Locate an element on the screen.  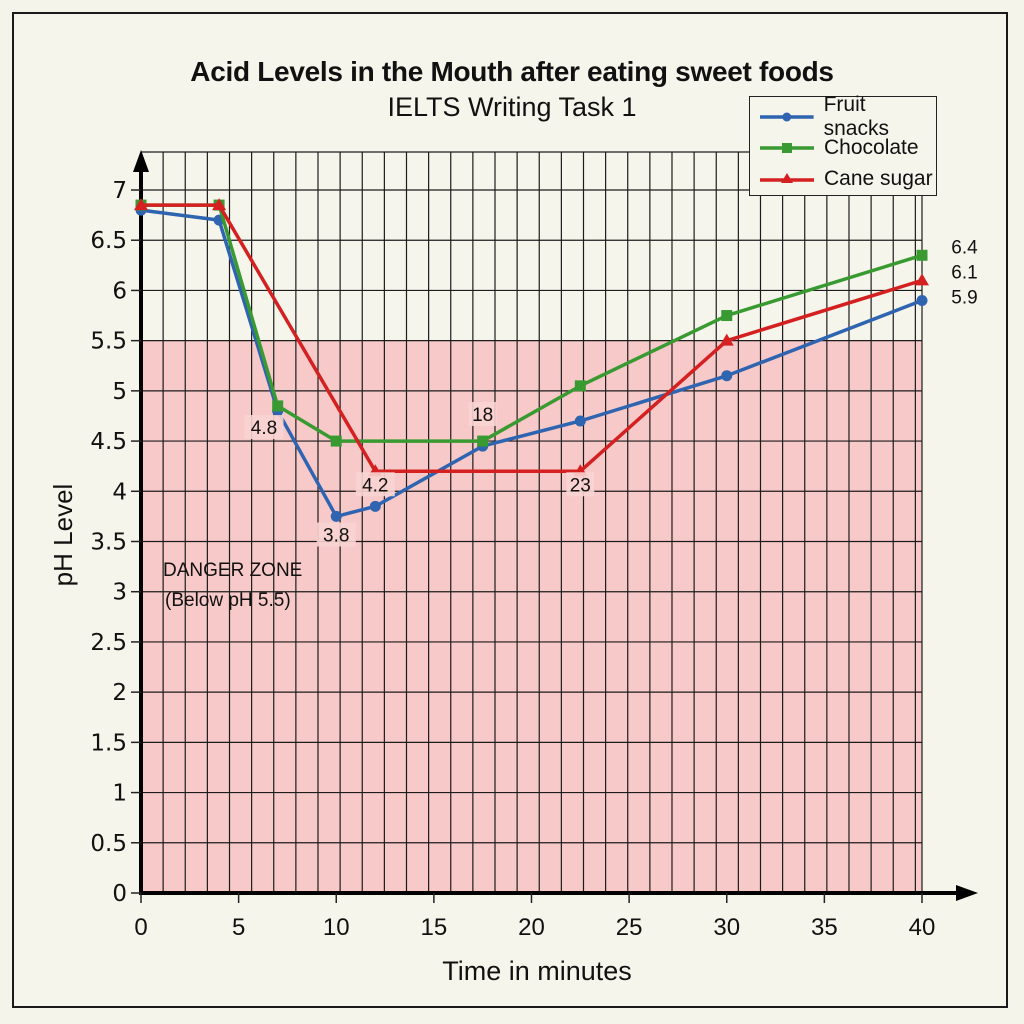
y-tick-label: 0 is located at coordinates (119, 894).